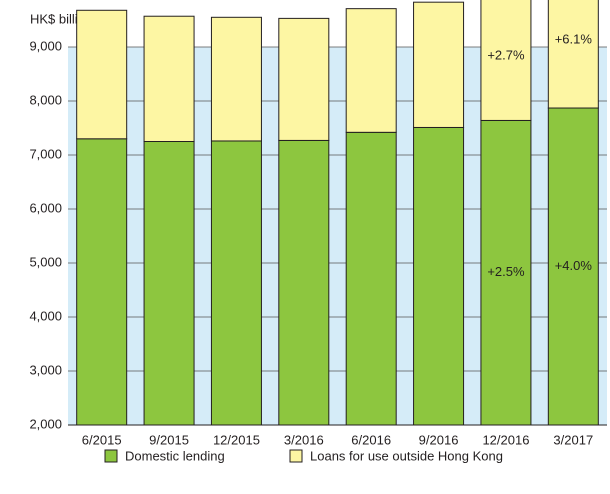  Describe the element at coordinates (371, 439) in the screenshot. I see `x-tick-label: 6/2016` at that location.